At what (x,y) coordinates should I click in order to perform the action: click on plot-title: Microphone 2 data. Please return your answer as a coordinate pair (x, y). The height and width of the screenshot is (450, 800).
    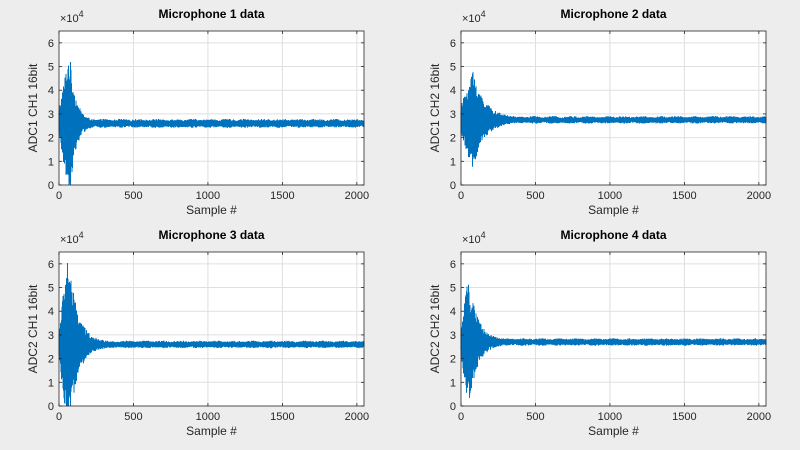
    Looking at the image, I should click on (613, 14).